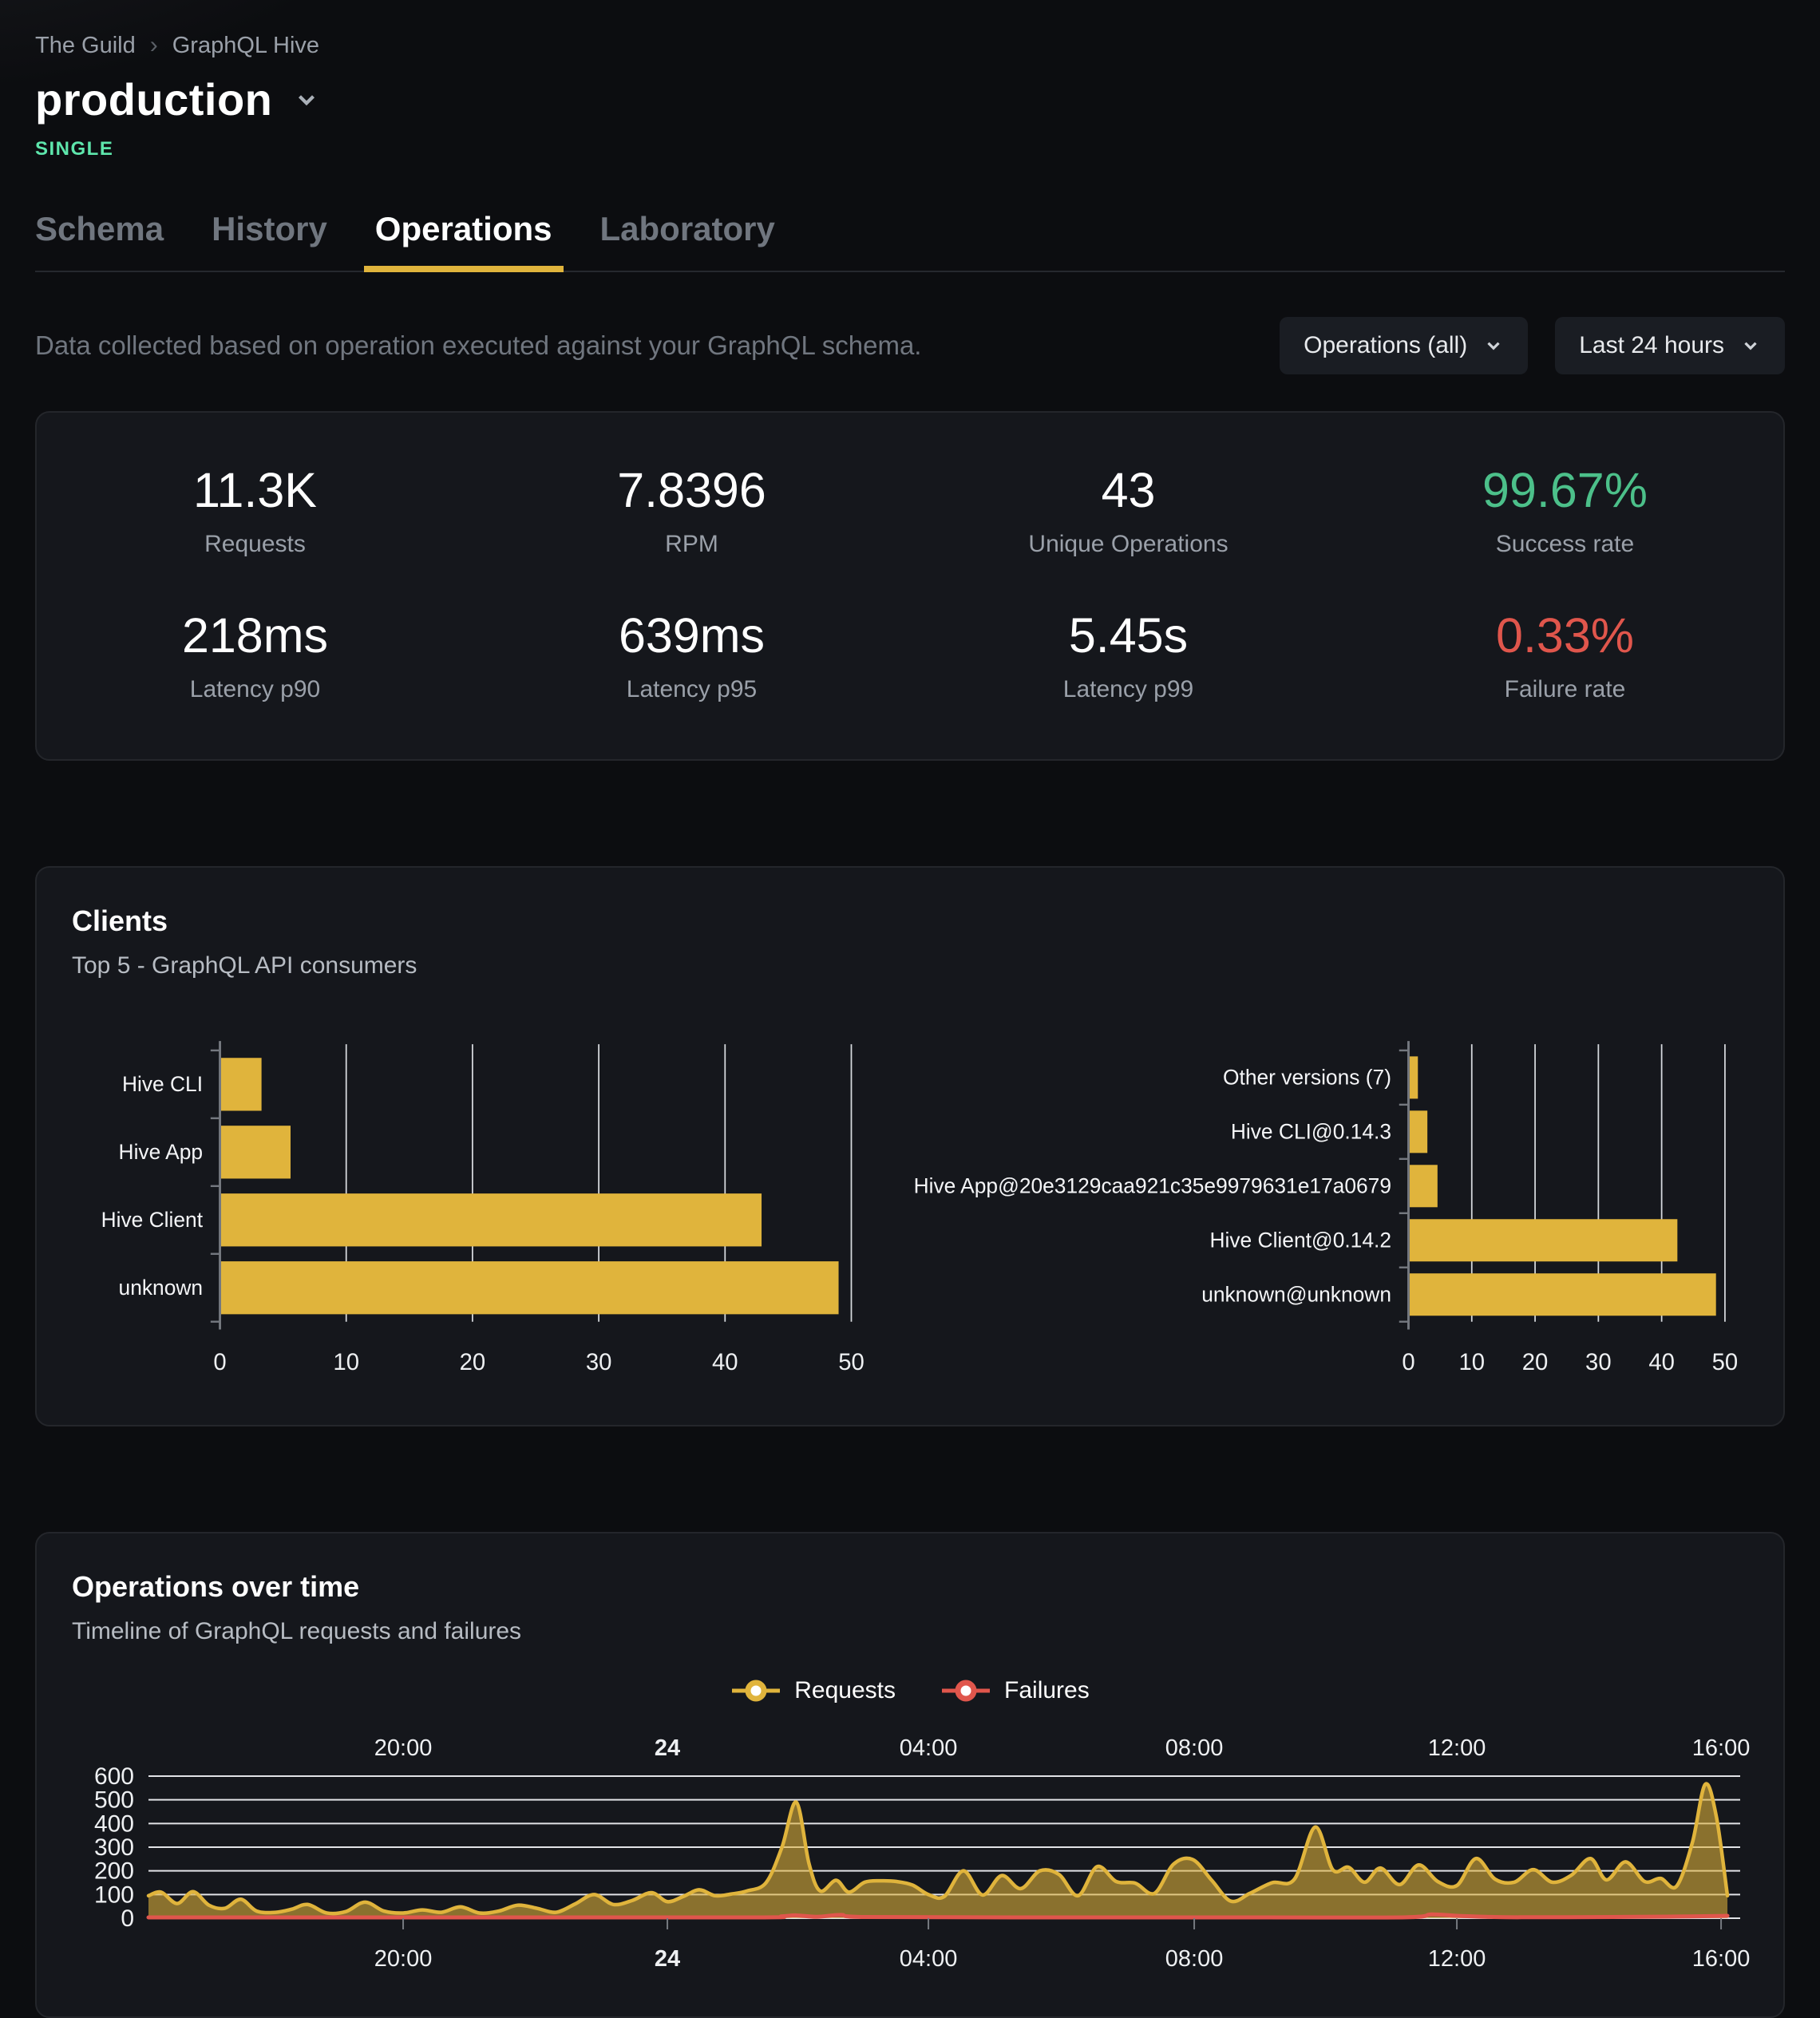 Image resolution: width=1820 pixels, height=2018 pixels. I want to click on legend-label-requests: Requests, so click(845, 1690).